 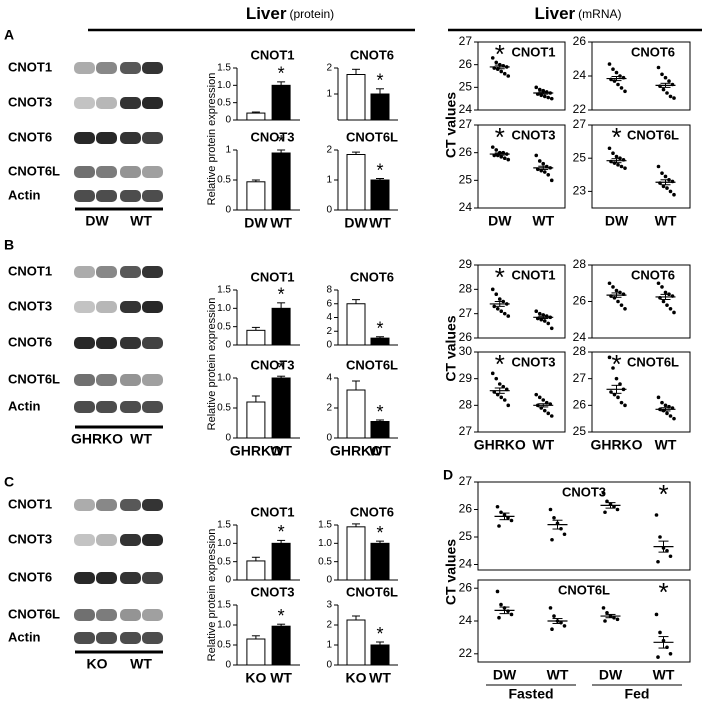 I want to click on y-tick-label: 25, so click(x=580, y=431).